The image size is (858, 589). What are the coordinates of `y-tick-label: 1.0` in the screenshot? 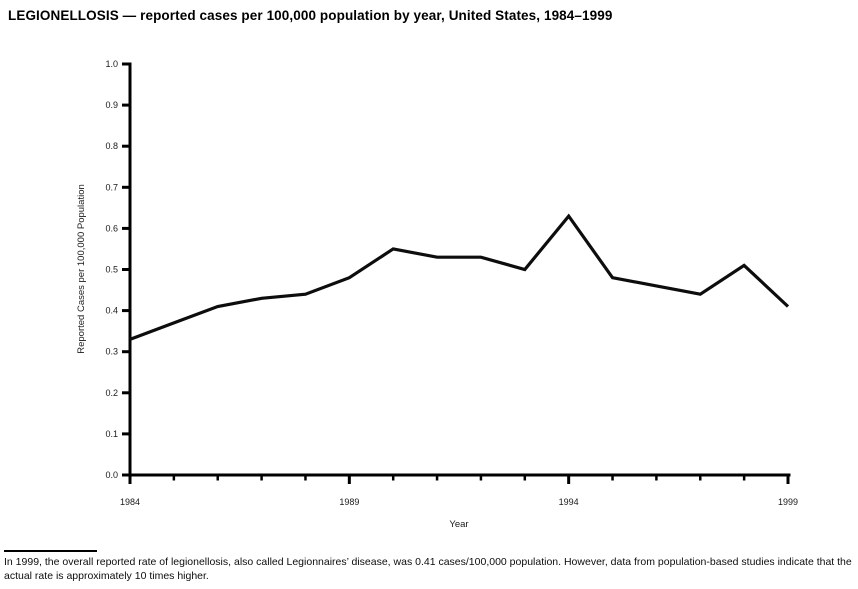 It's located at (111, 64).